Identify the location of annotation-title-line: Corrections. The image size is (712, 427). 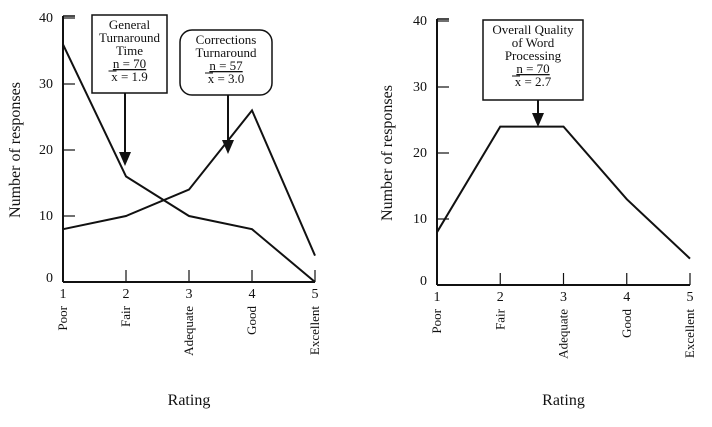
(226, 39).